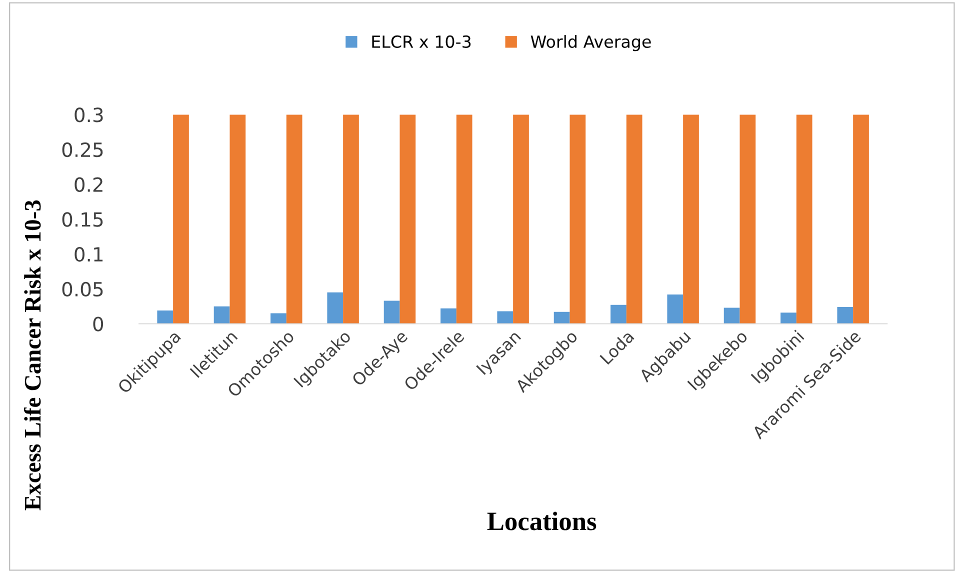 Image resolution: width=959 pixels, height=573 pixels. I want to click on legend-label: World Average, so click(590, 43).